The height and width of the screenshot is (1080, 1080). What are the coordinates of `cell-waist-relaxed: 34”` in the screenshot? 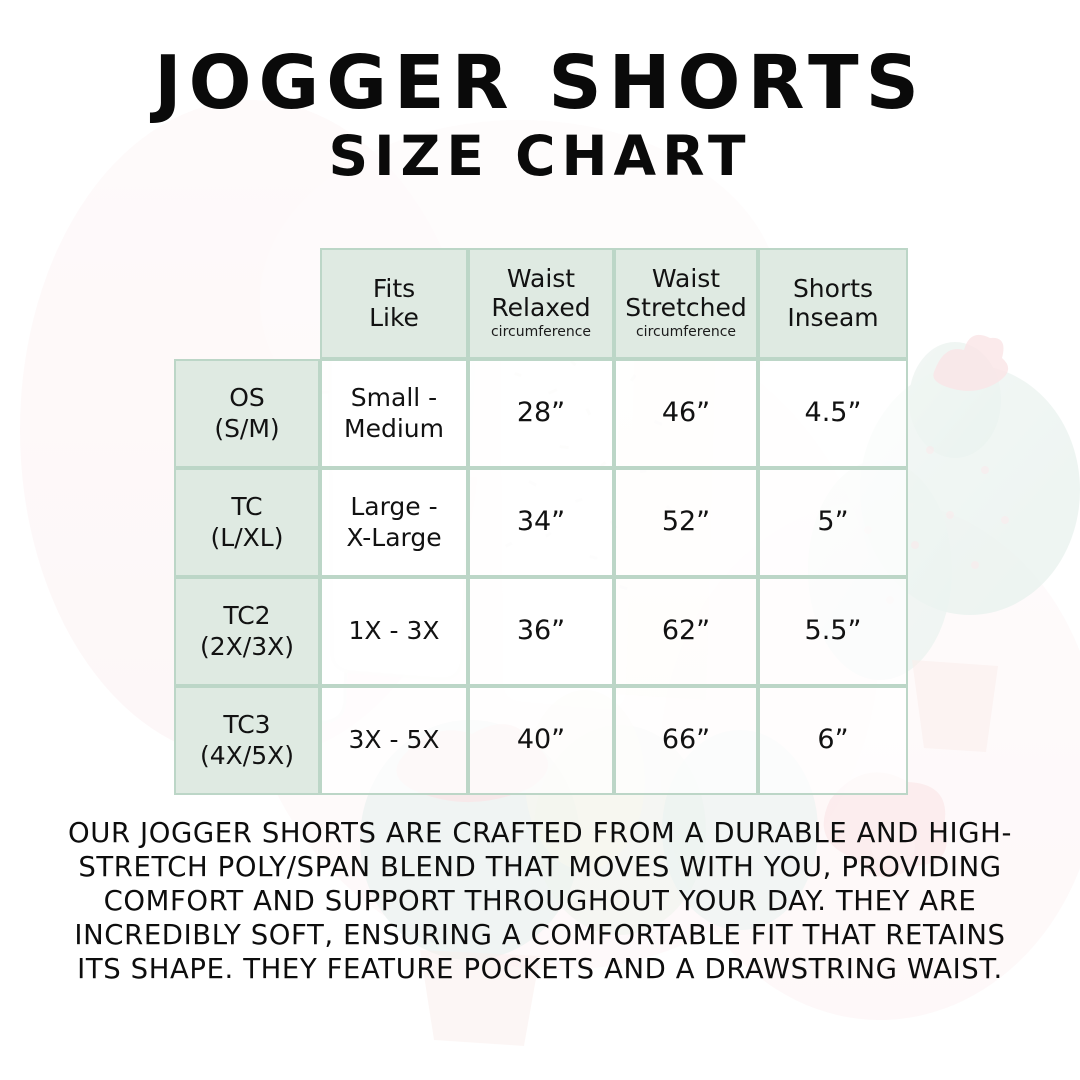 It's located at (541, 522).